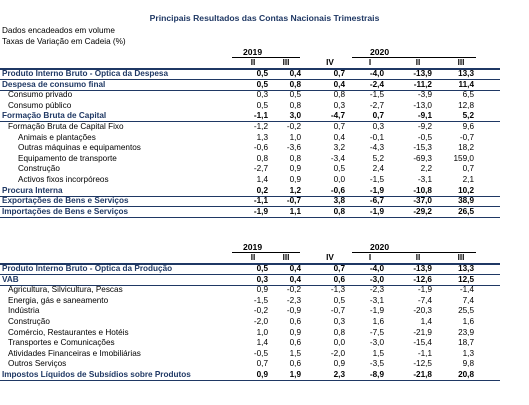  What do you see at coordinates (295, 116) in the screenshot?
I see `row-value: 3,0` at bounding box center [295, 116].